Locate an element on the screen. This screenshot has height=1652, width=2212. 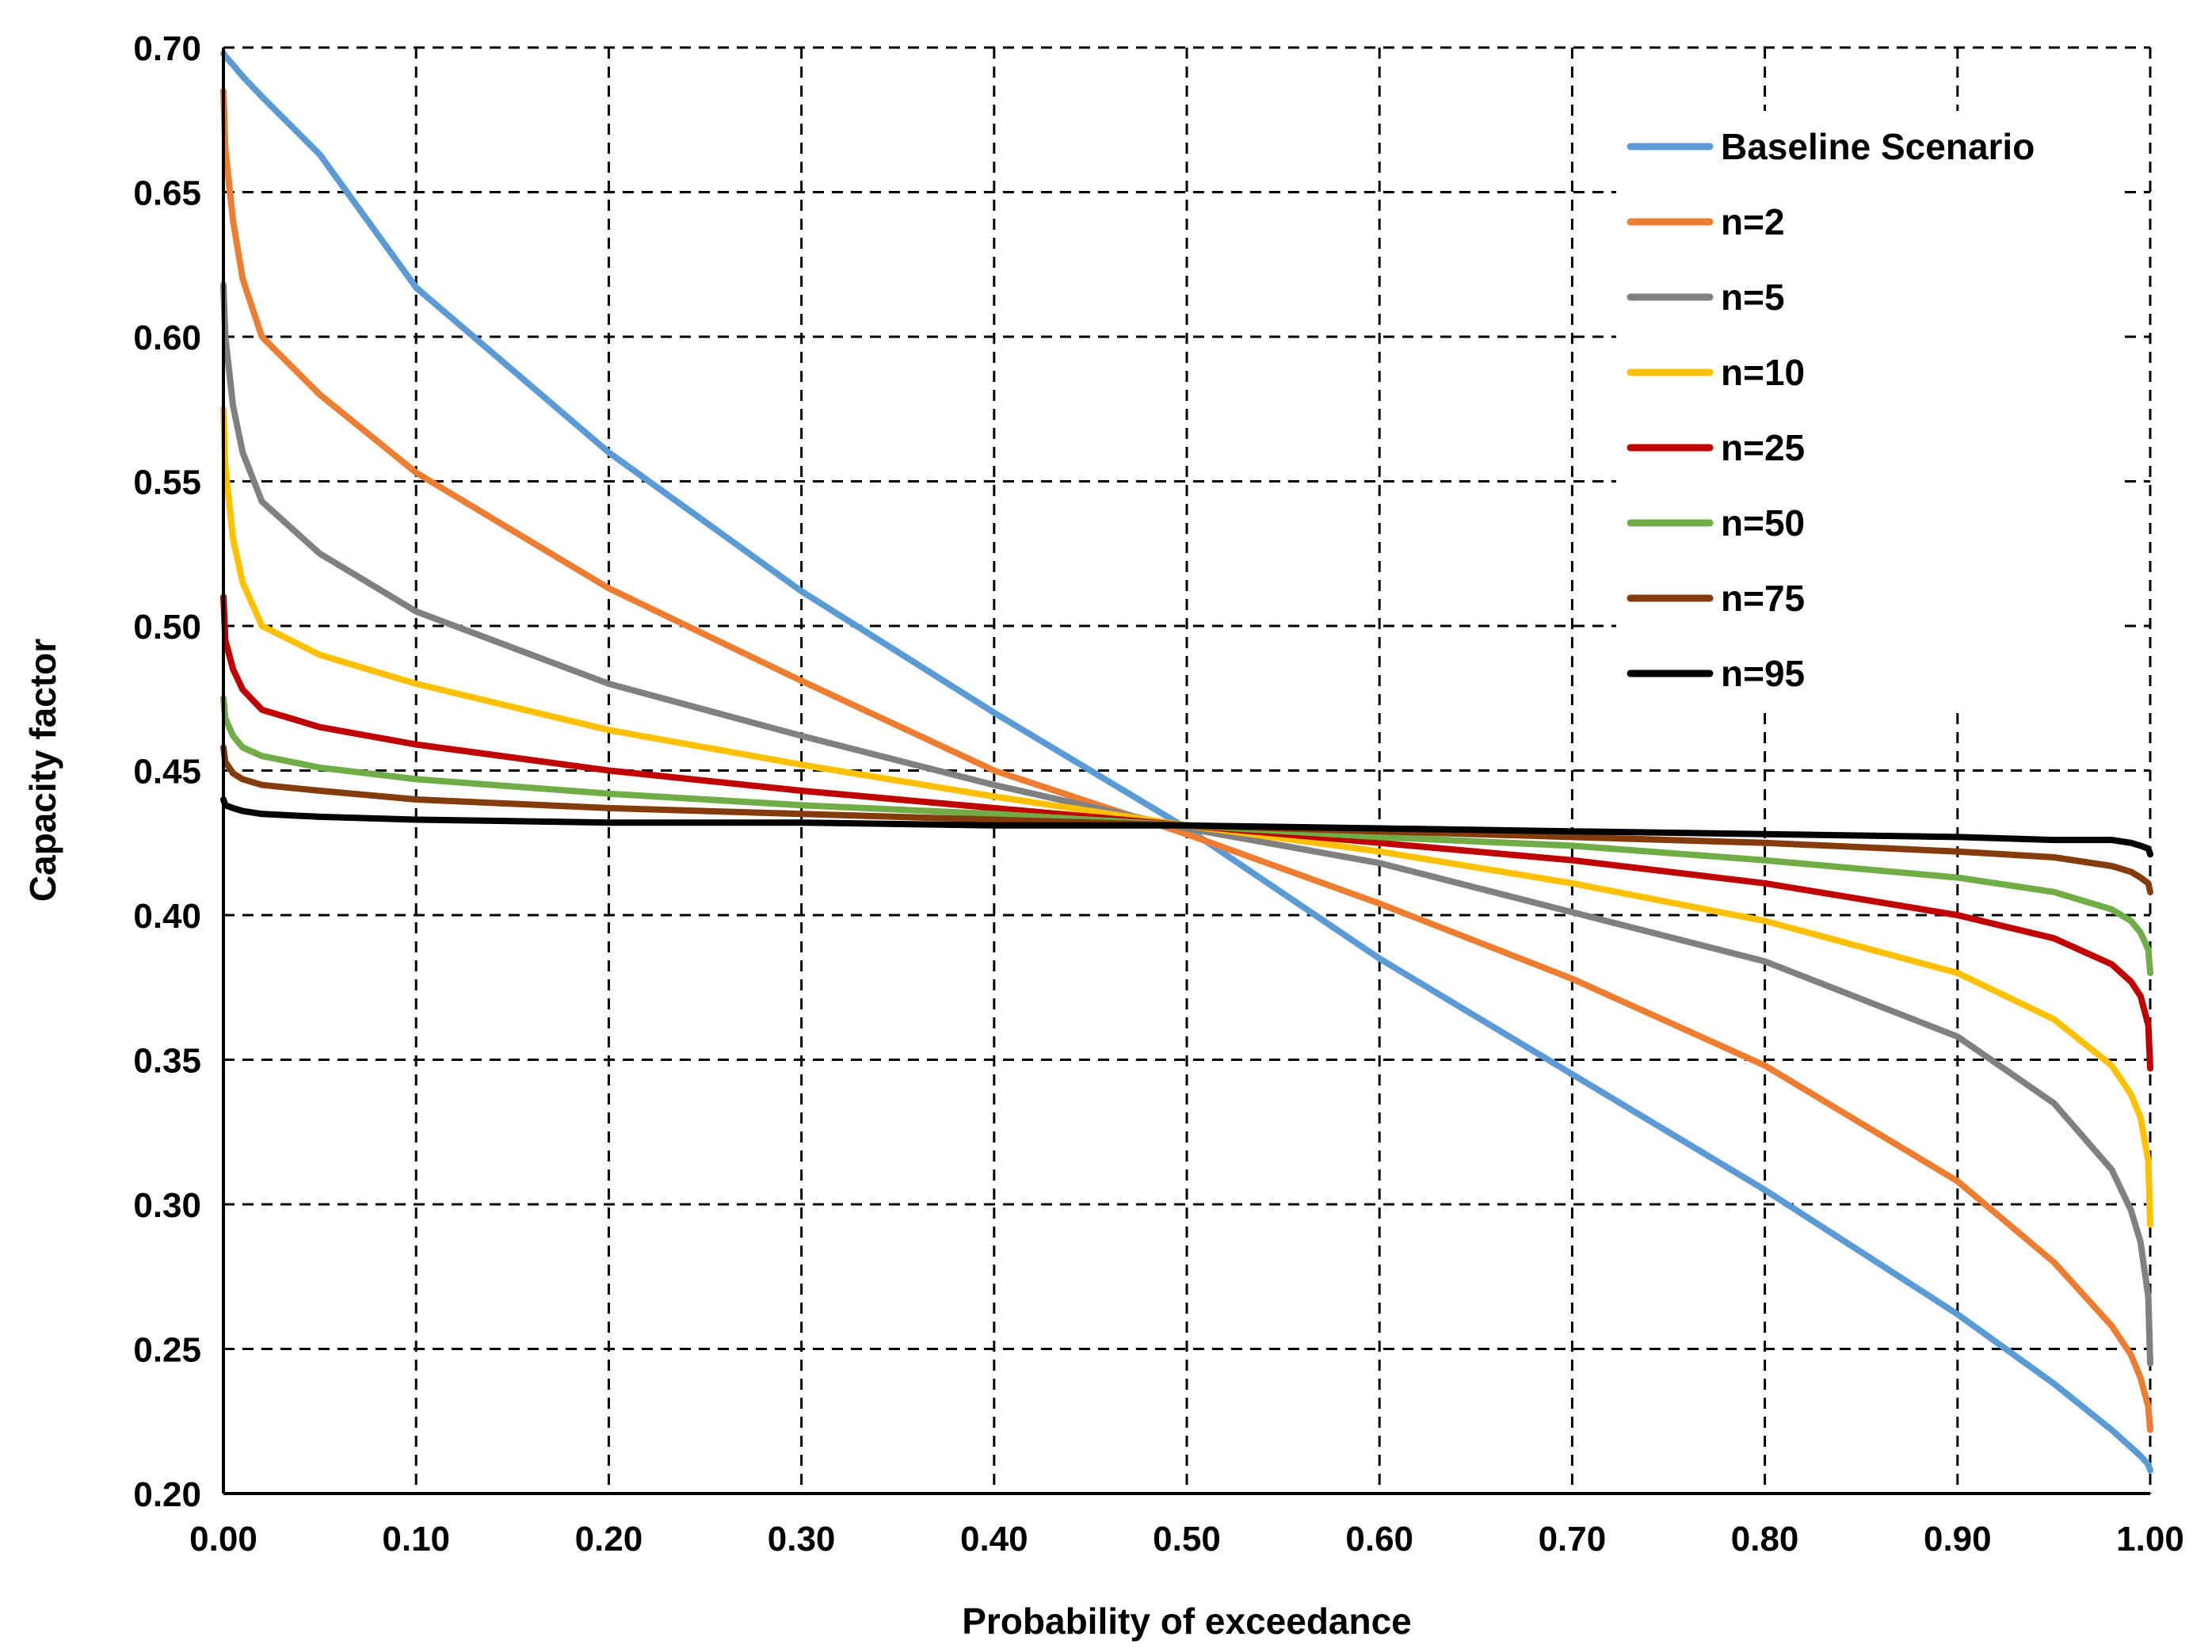
y-tick-label: 0.20 is located at coordinates (167, 1494).